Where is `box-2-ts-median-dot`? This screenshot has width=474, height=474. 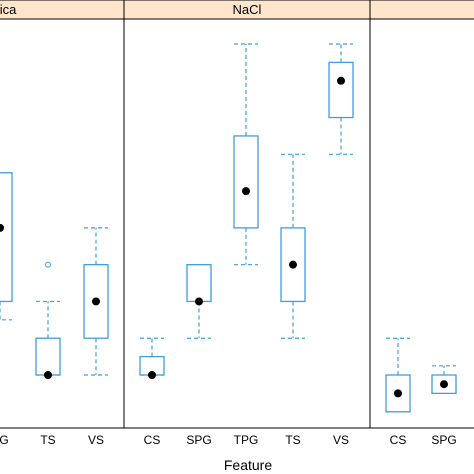 box-2-ts-median-dot is located at coordinates (293, 264).